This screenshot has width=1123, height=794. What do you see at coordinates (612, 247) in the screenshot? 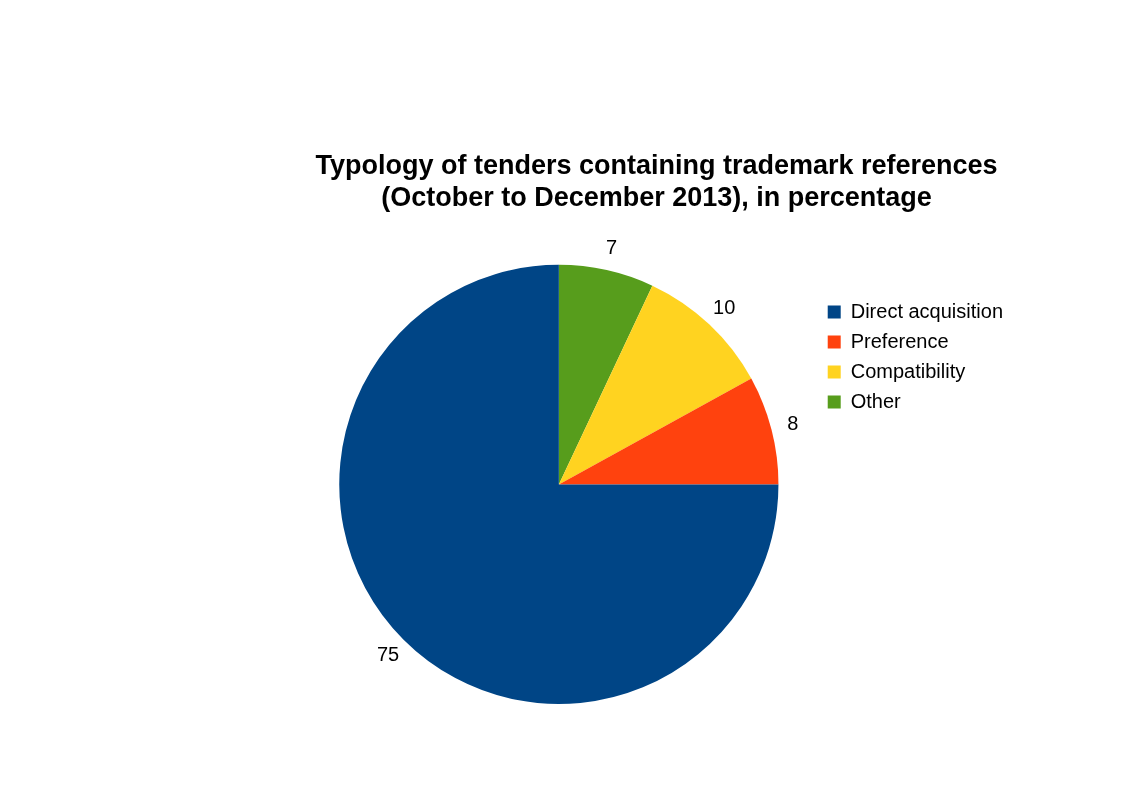
I see `data-label: 7` at bounding box center [612, 247].